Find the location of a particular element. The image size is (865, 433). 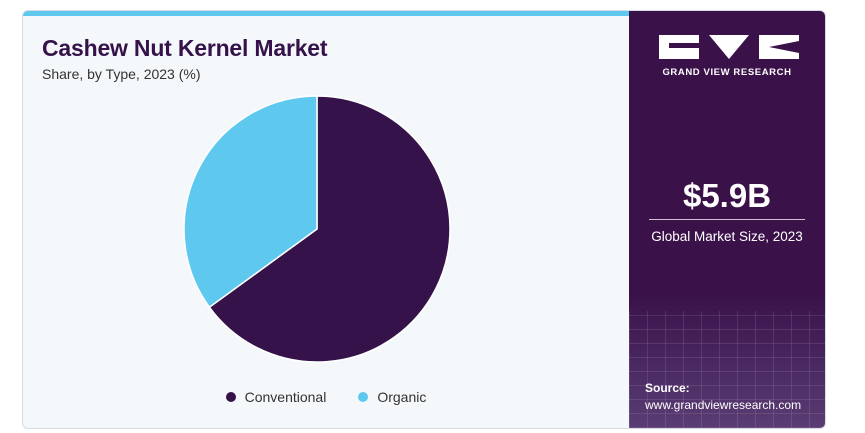

pie-slice-organic is located at coordinates (250, 202).